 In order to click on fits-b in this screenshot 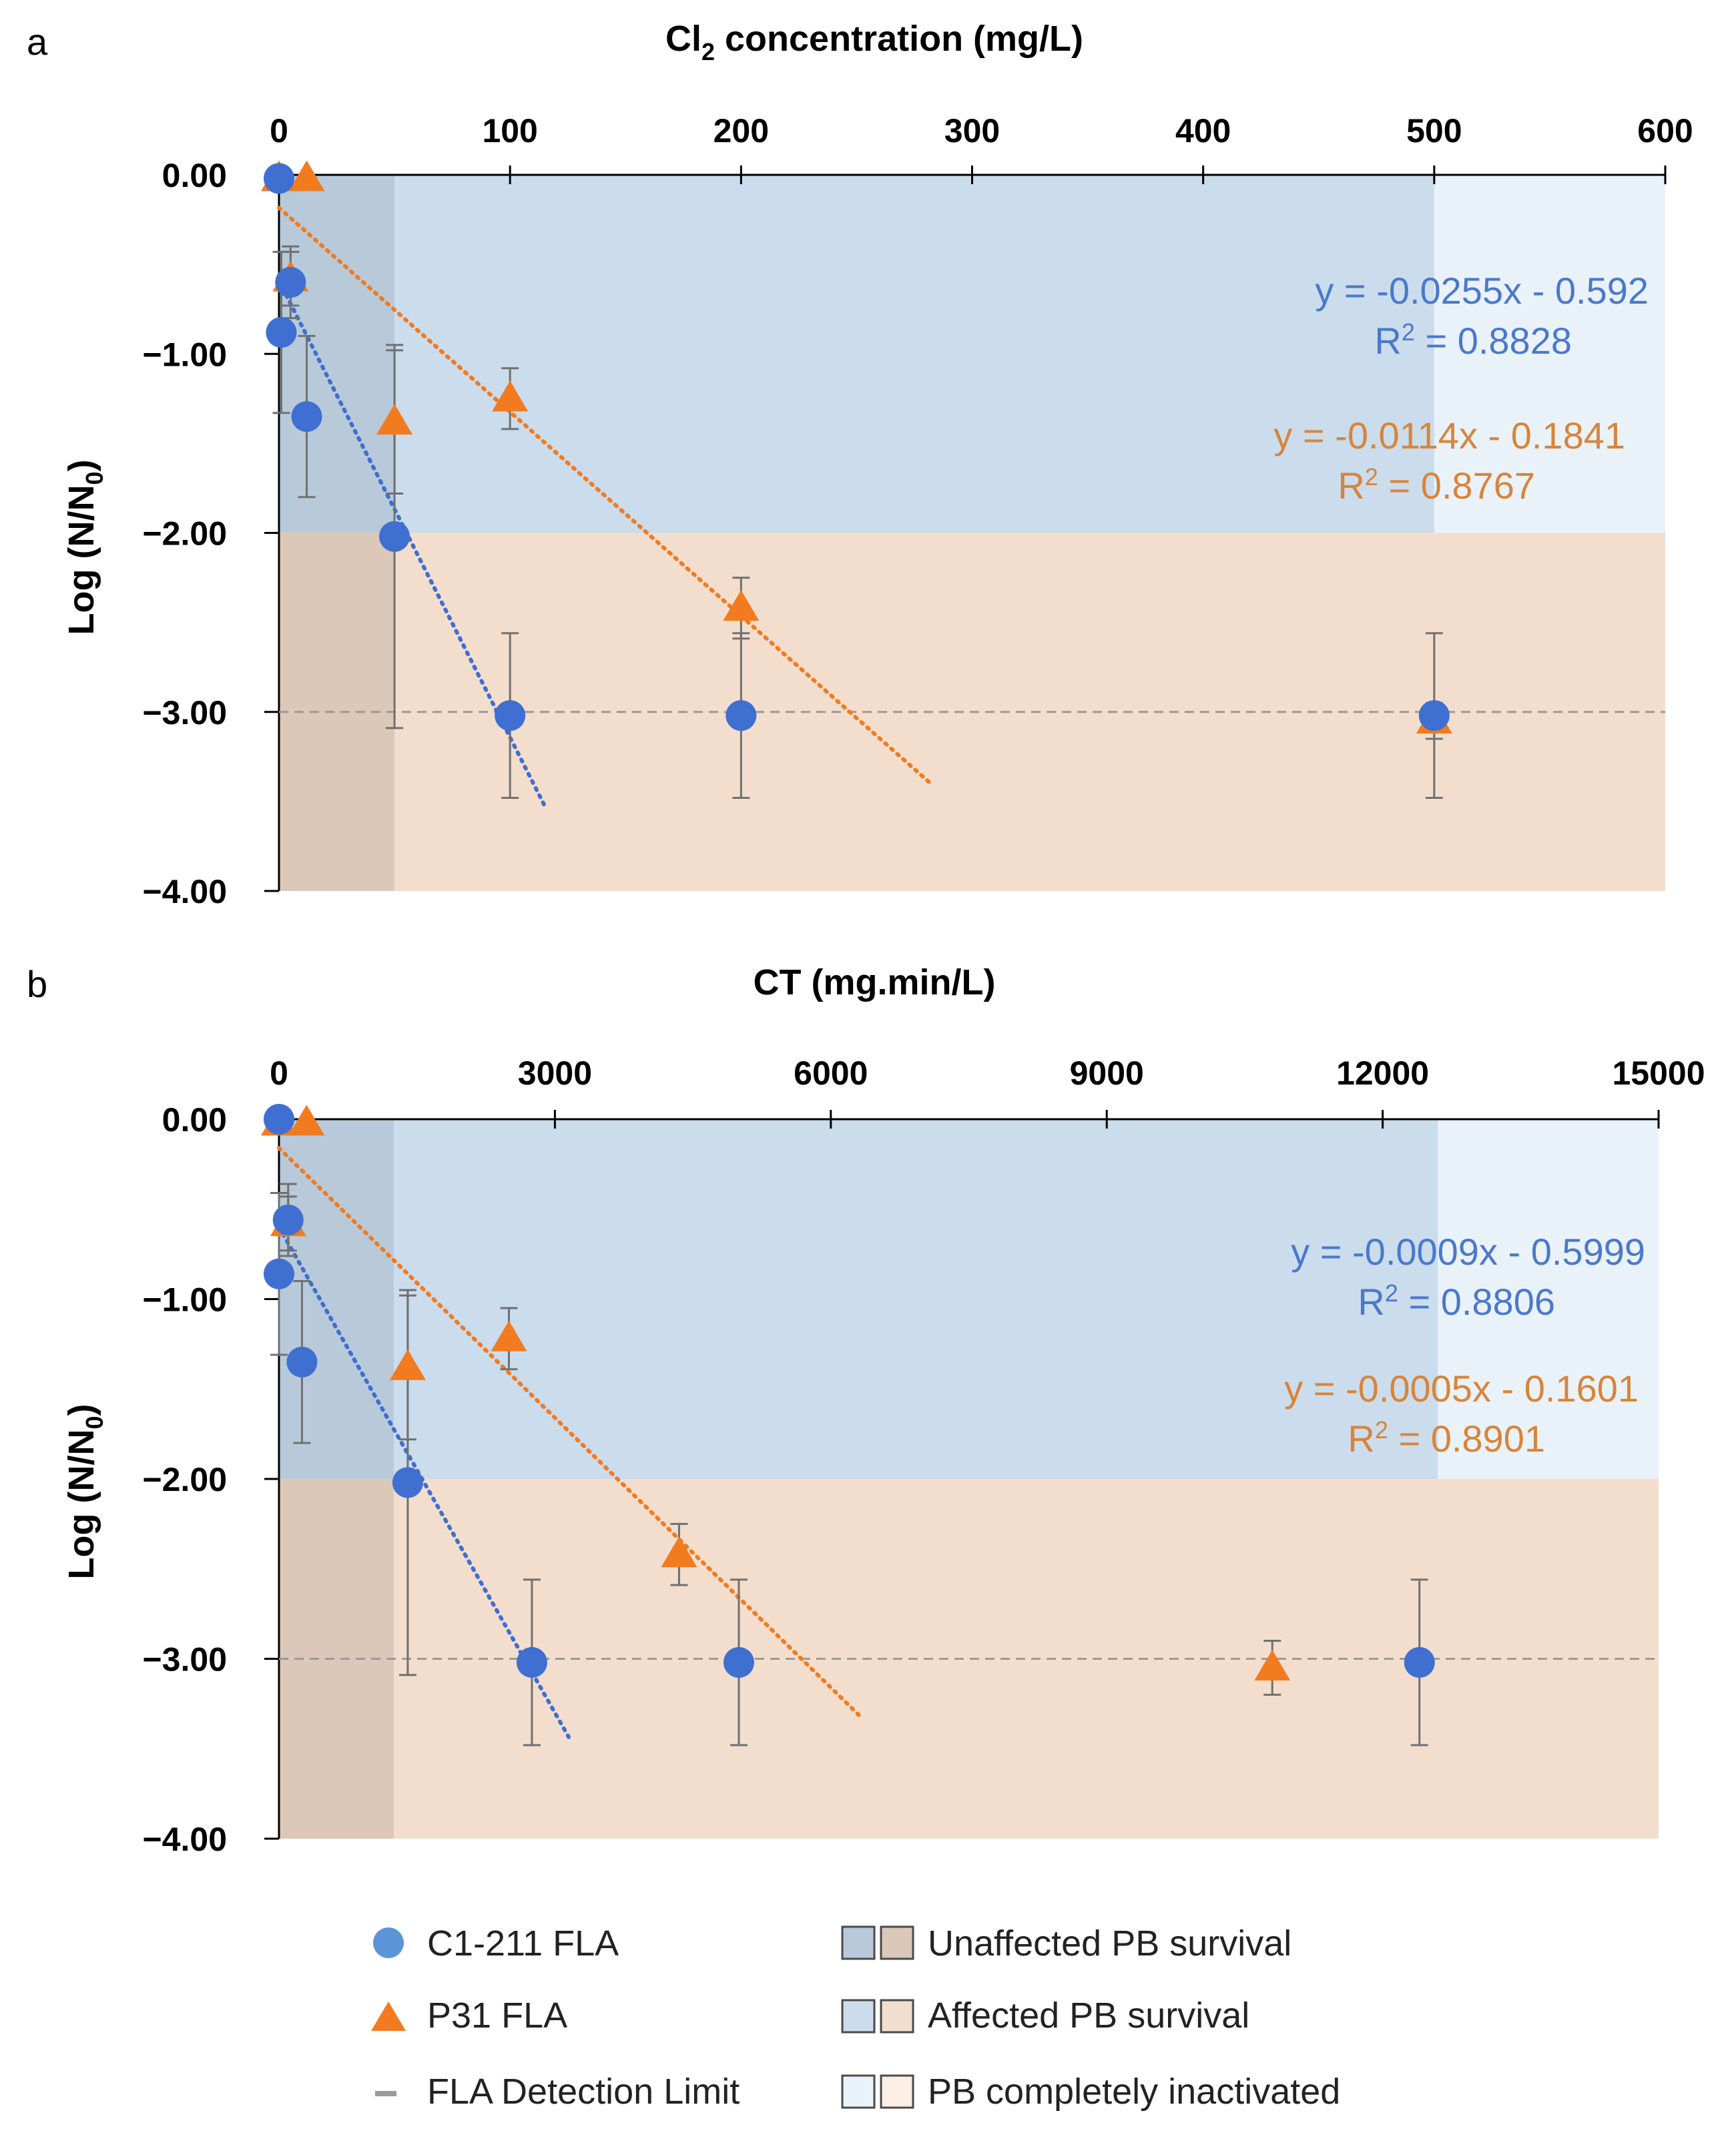, I will do `click(571, 1442)`.